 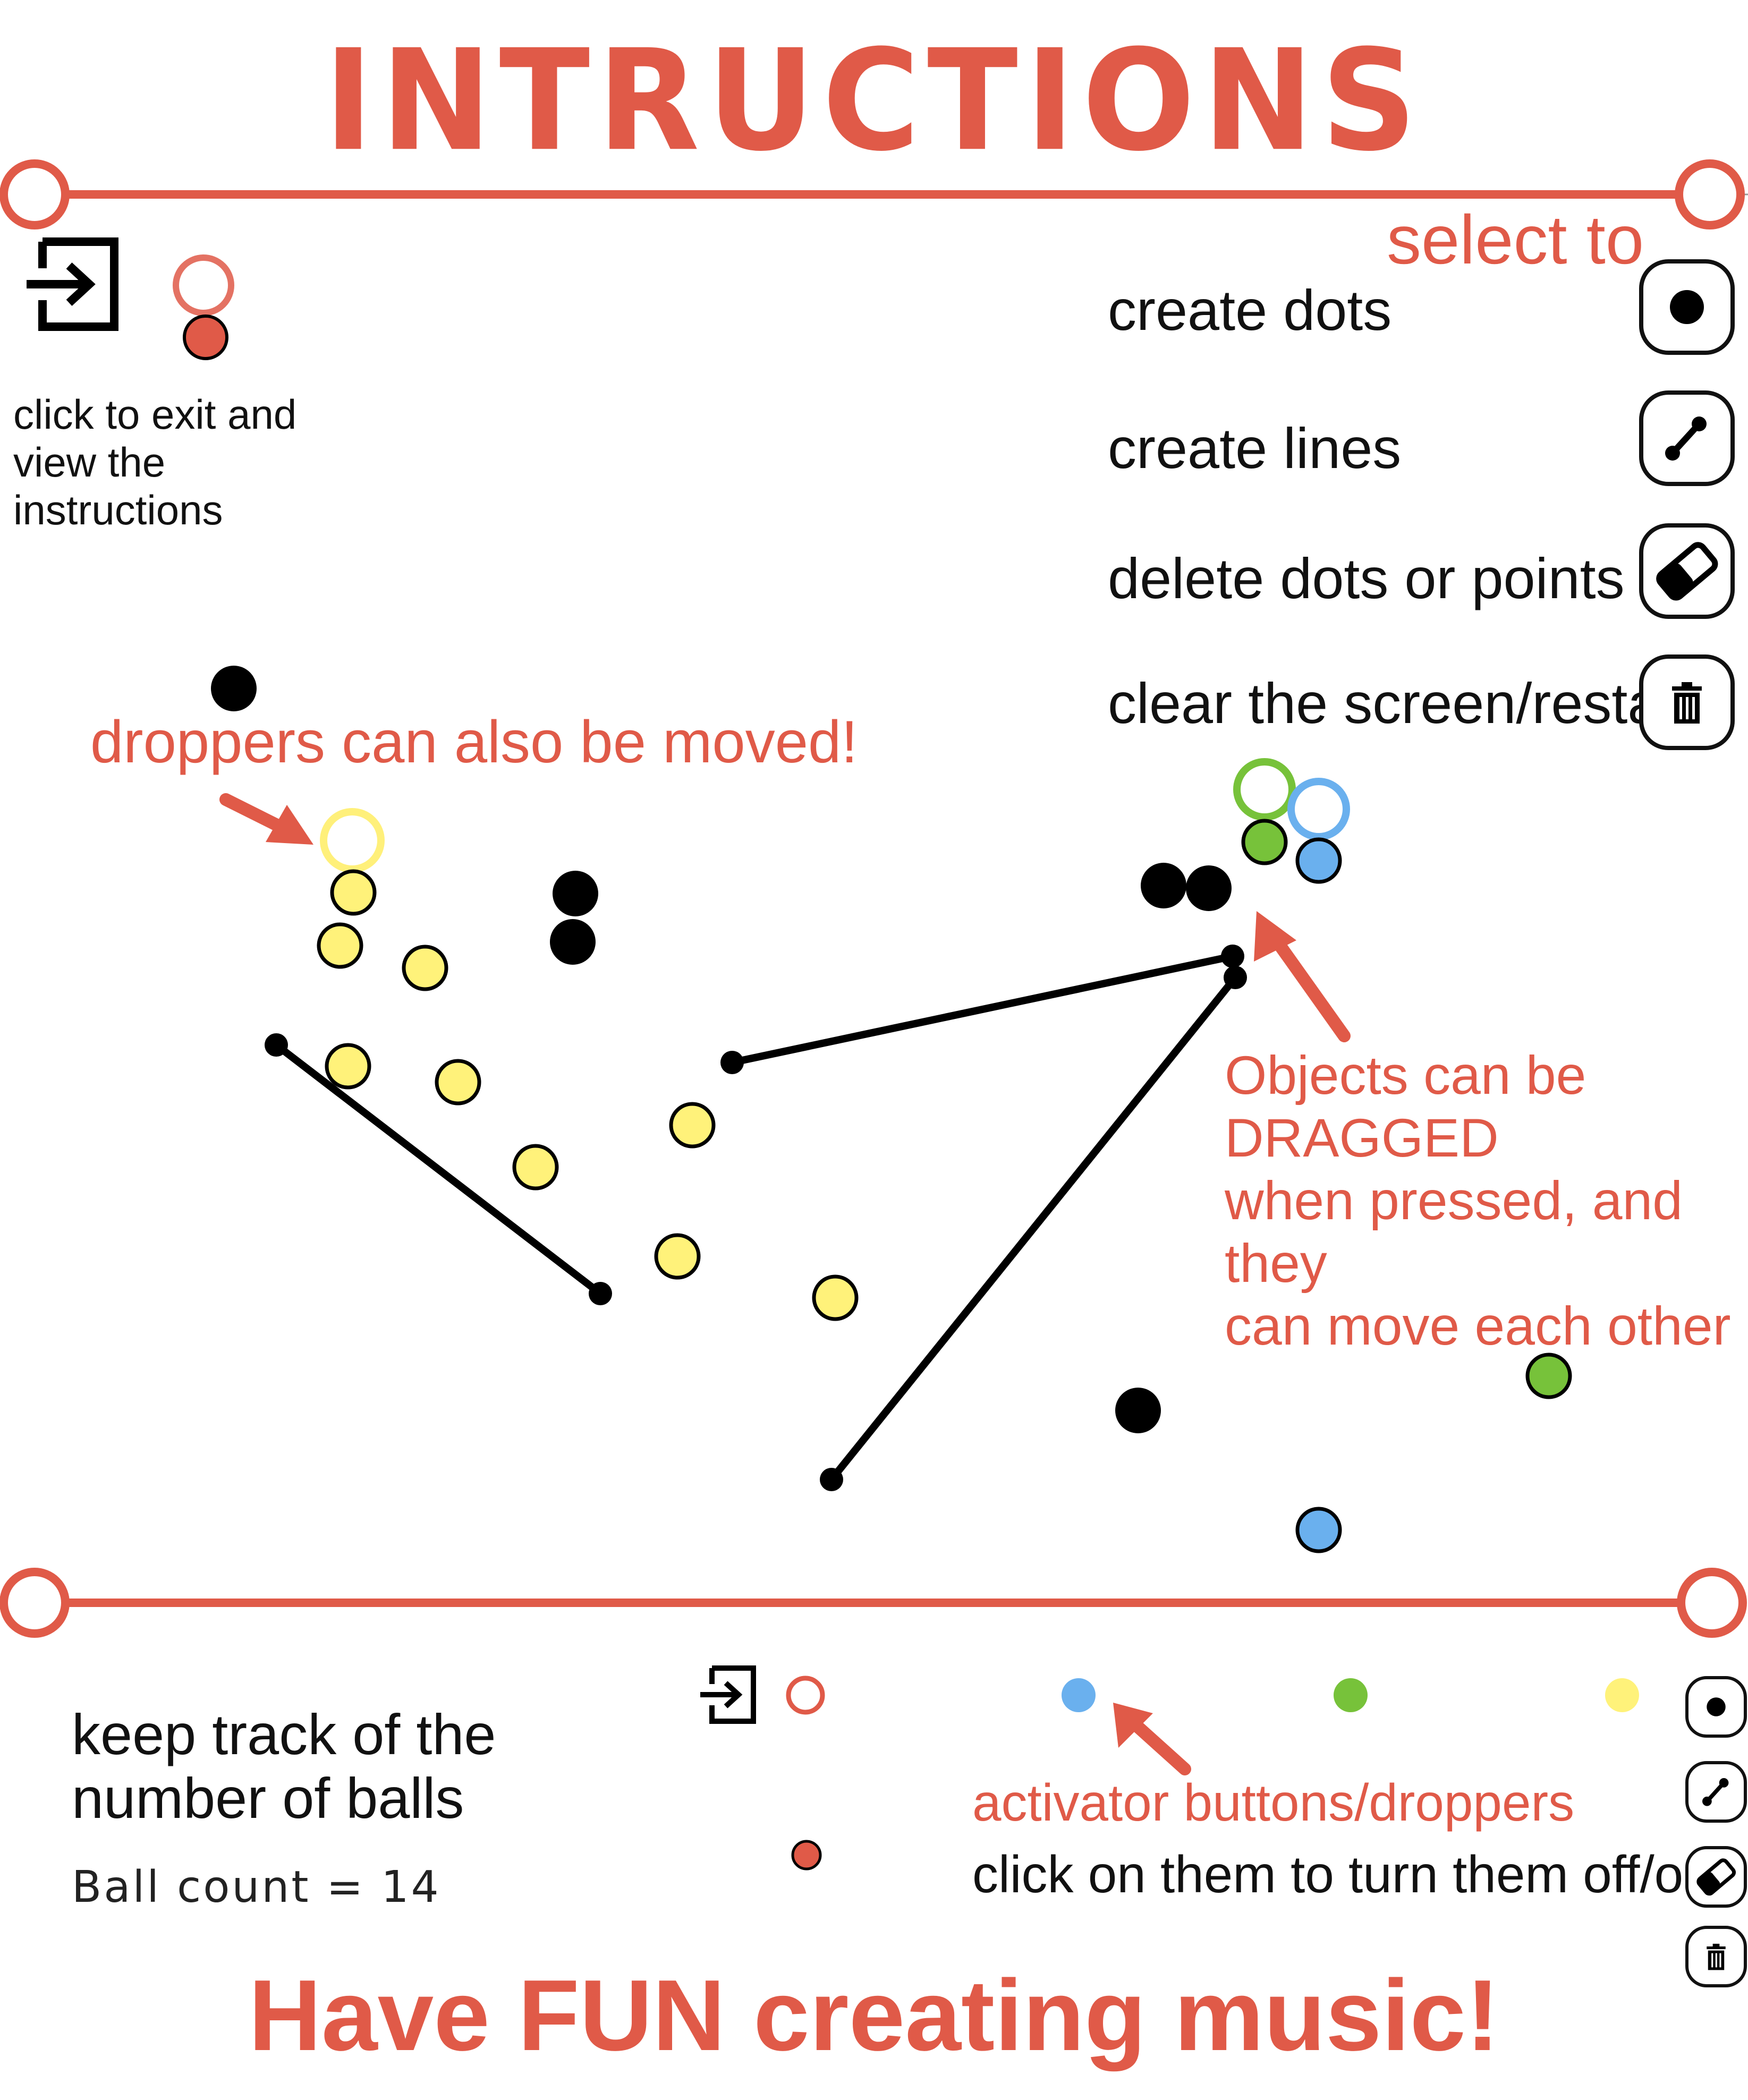 What do you see at coordinates (873, 1603) in the screenshot?
I see `bottom-divider` at bounding box center [873, 1603].